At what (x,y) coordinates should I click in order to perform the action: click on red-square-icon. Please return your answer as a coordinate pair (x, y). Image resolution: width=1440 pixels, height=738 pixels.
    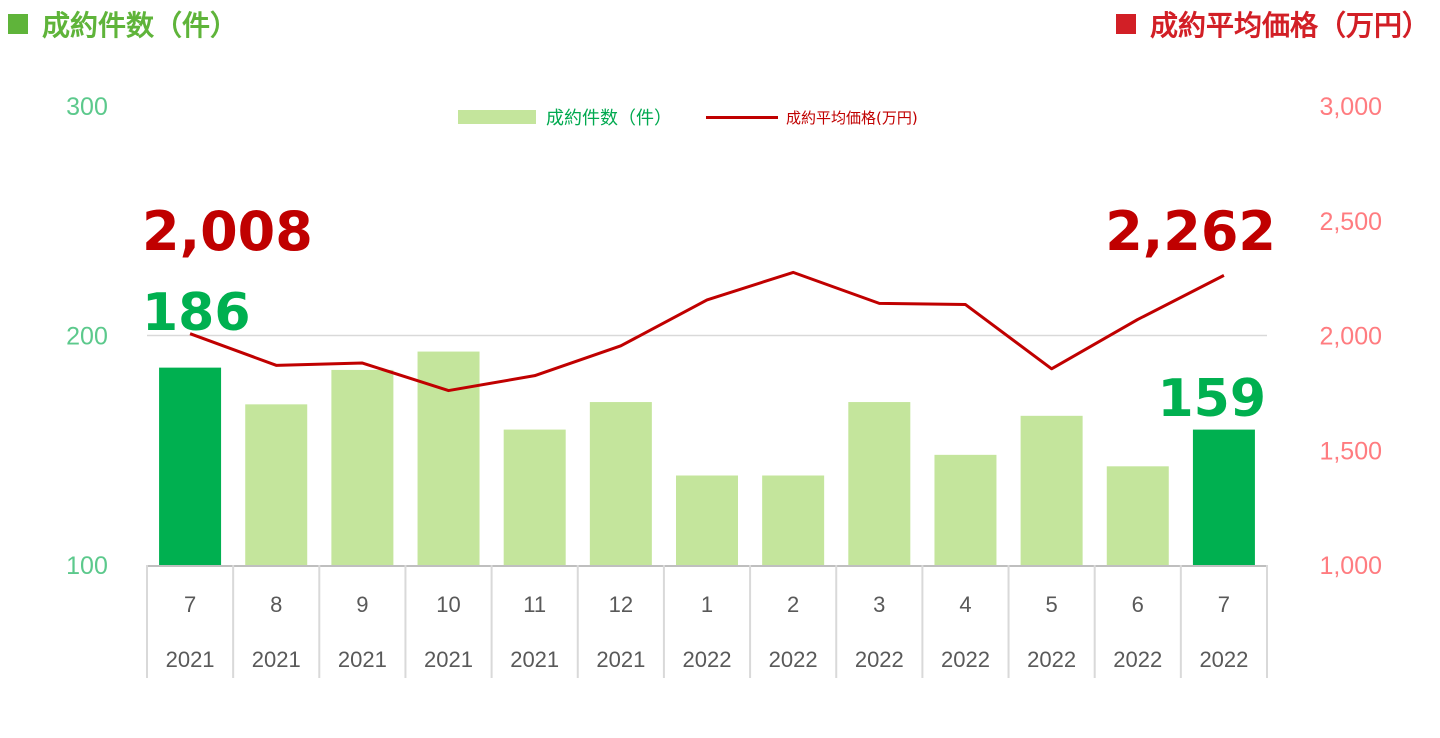
    Looking at the image, I should click on (1125, 24).